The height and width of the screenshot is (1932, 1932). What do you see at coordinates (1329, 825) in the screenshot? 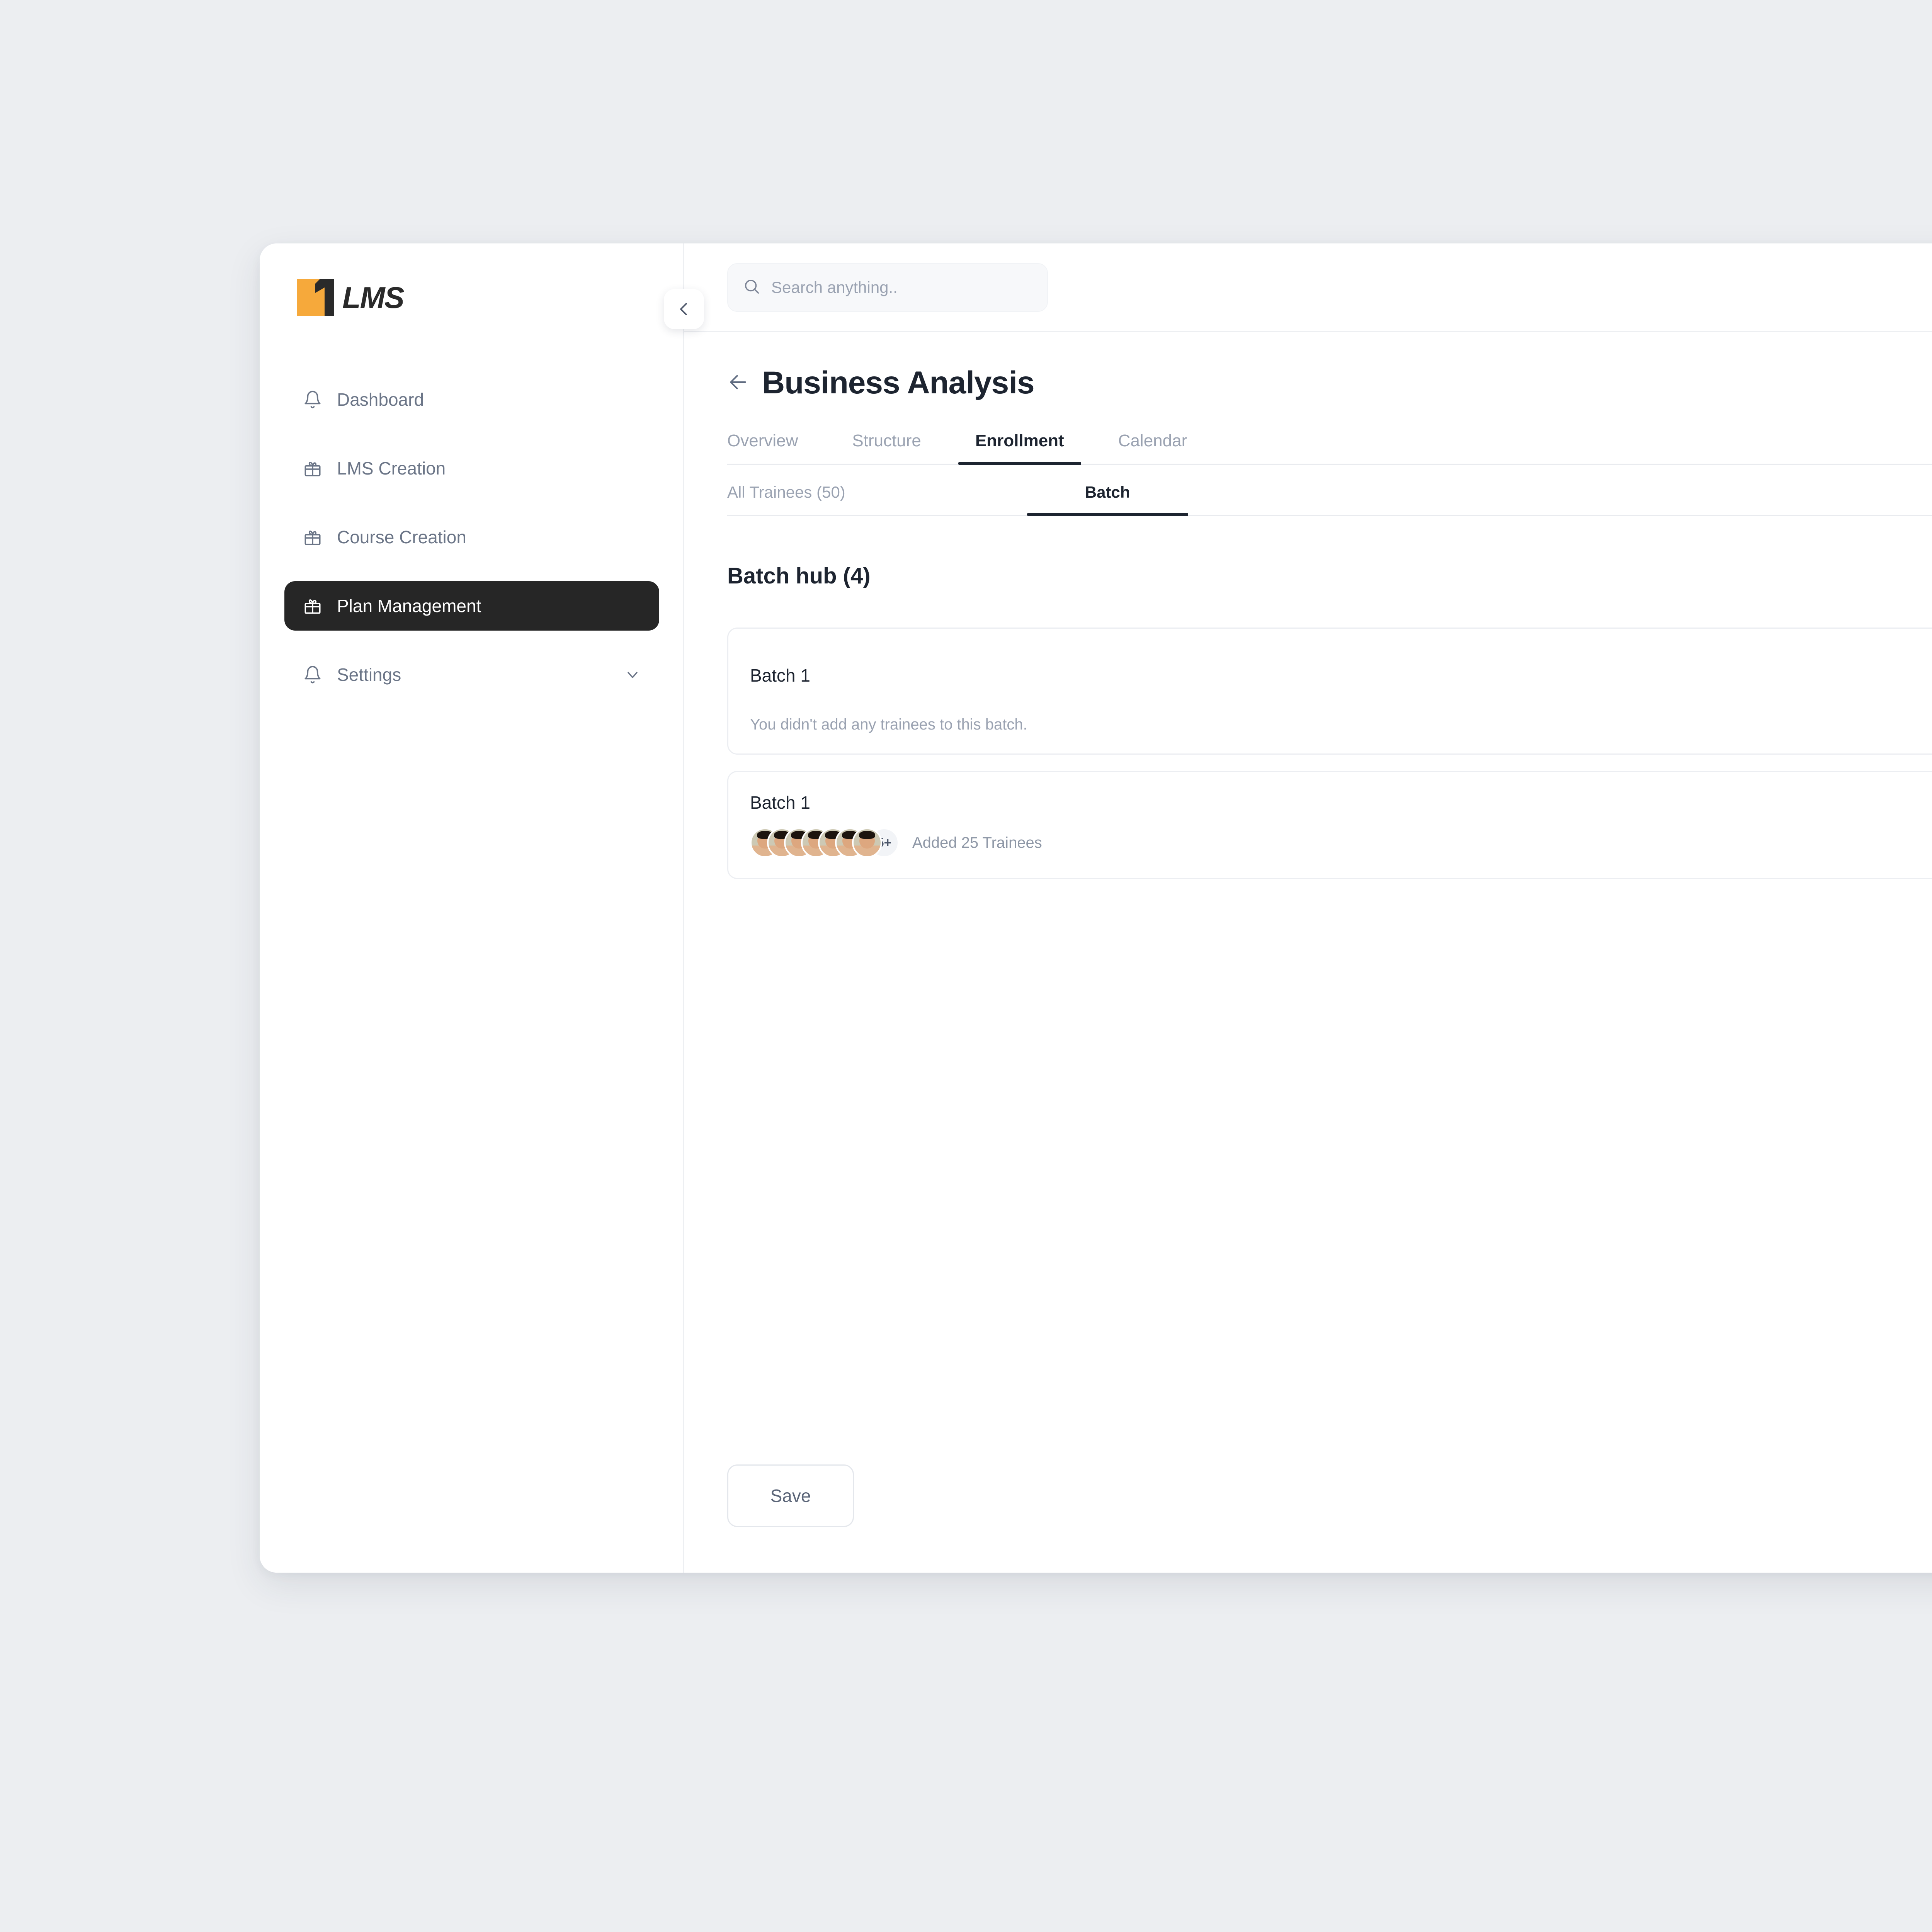
I see `batch-card: Batch 1 5+` at bounding box center [1329, 825].